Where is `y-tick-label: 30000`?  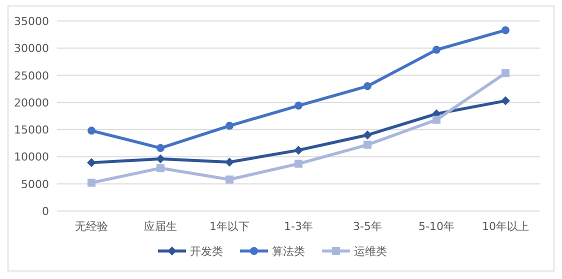
y-tick-label: 30000 is located at coordinates (31, 49).